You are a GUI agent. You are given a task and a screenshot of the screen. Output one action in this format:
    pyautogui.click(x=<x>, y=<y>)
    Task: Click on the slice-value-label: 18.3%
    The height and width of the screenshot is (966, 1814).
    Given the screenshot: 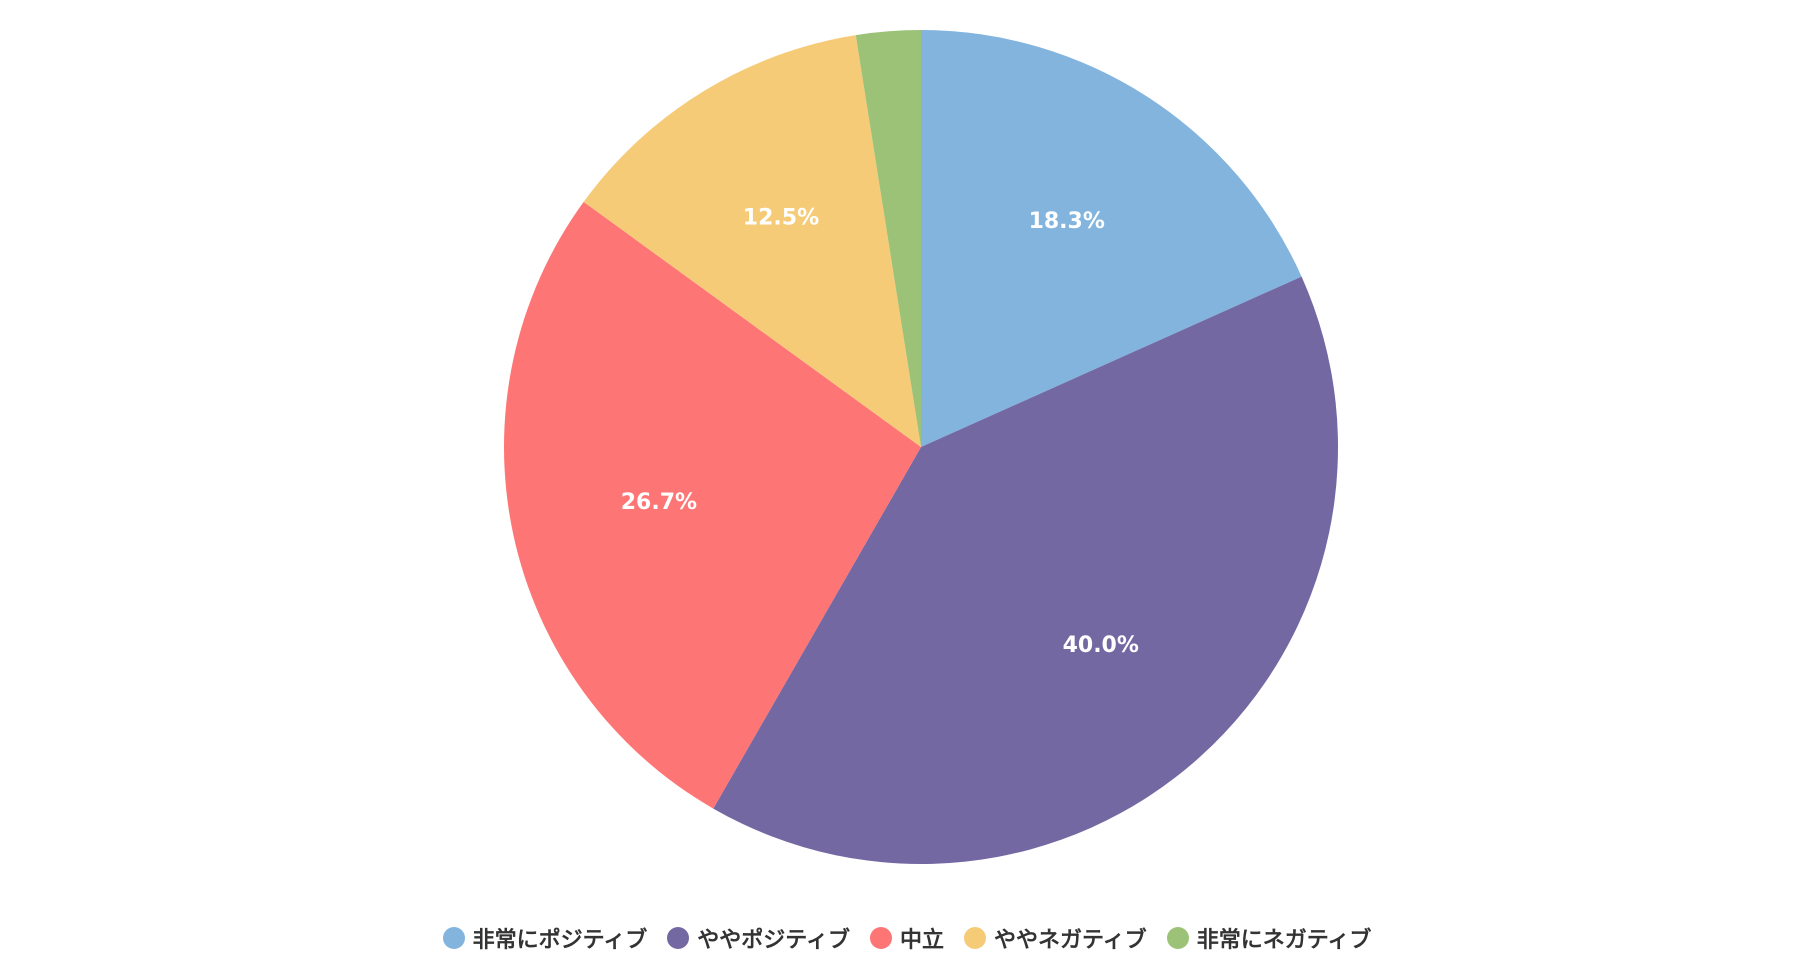 What is the action you would take?
    pyautogui.click(x=1067, y=221)
    